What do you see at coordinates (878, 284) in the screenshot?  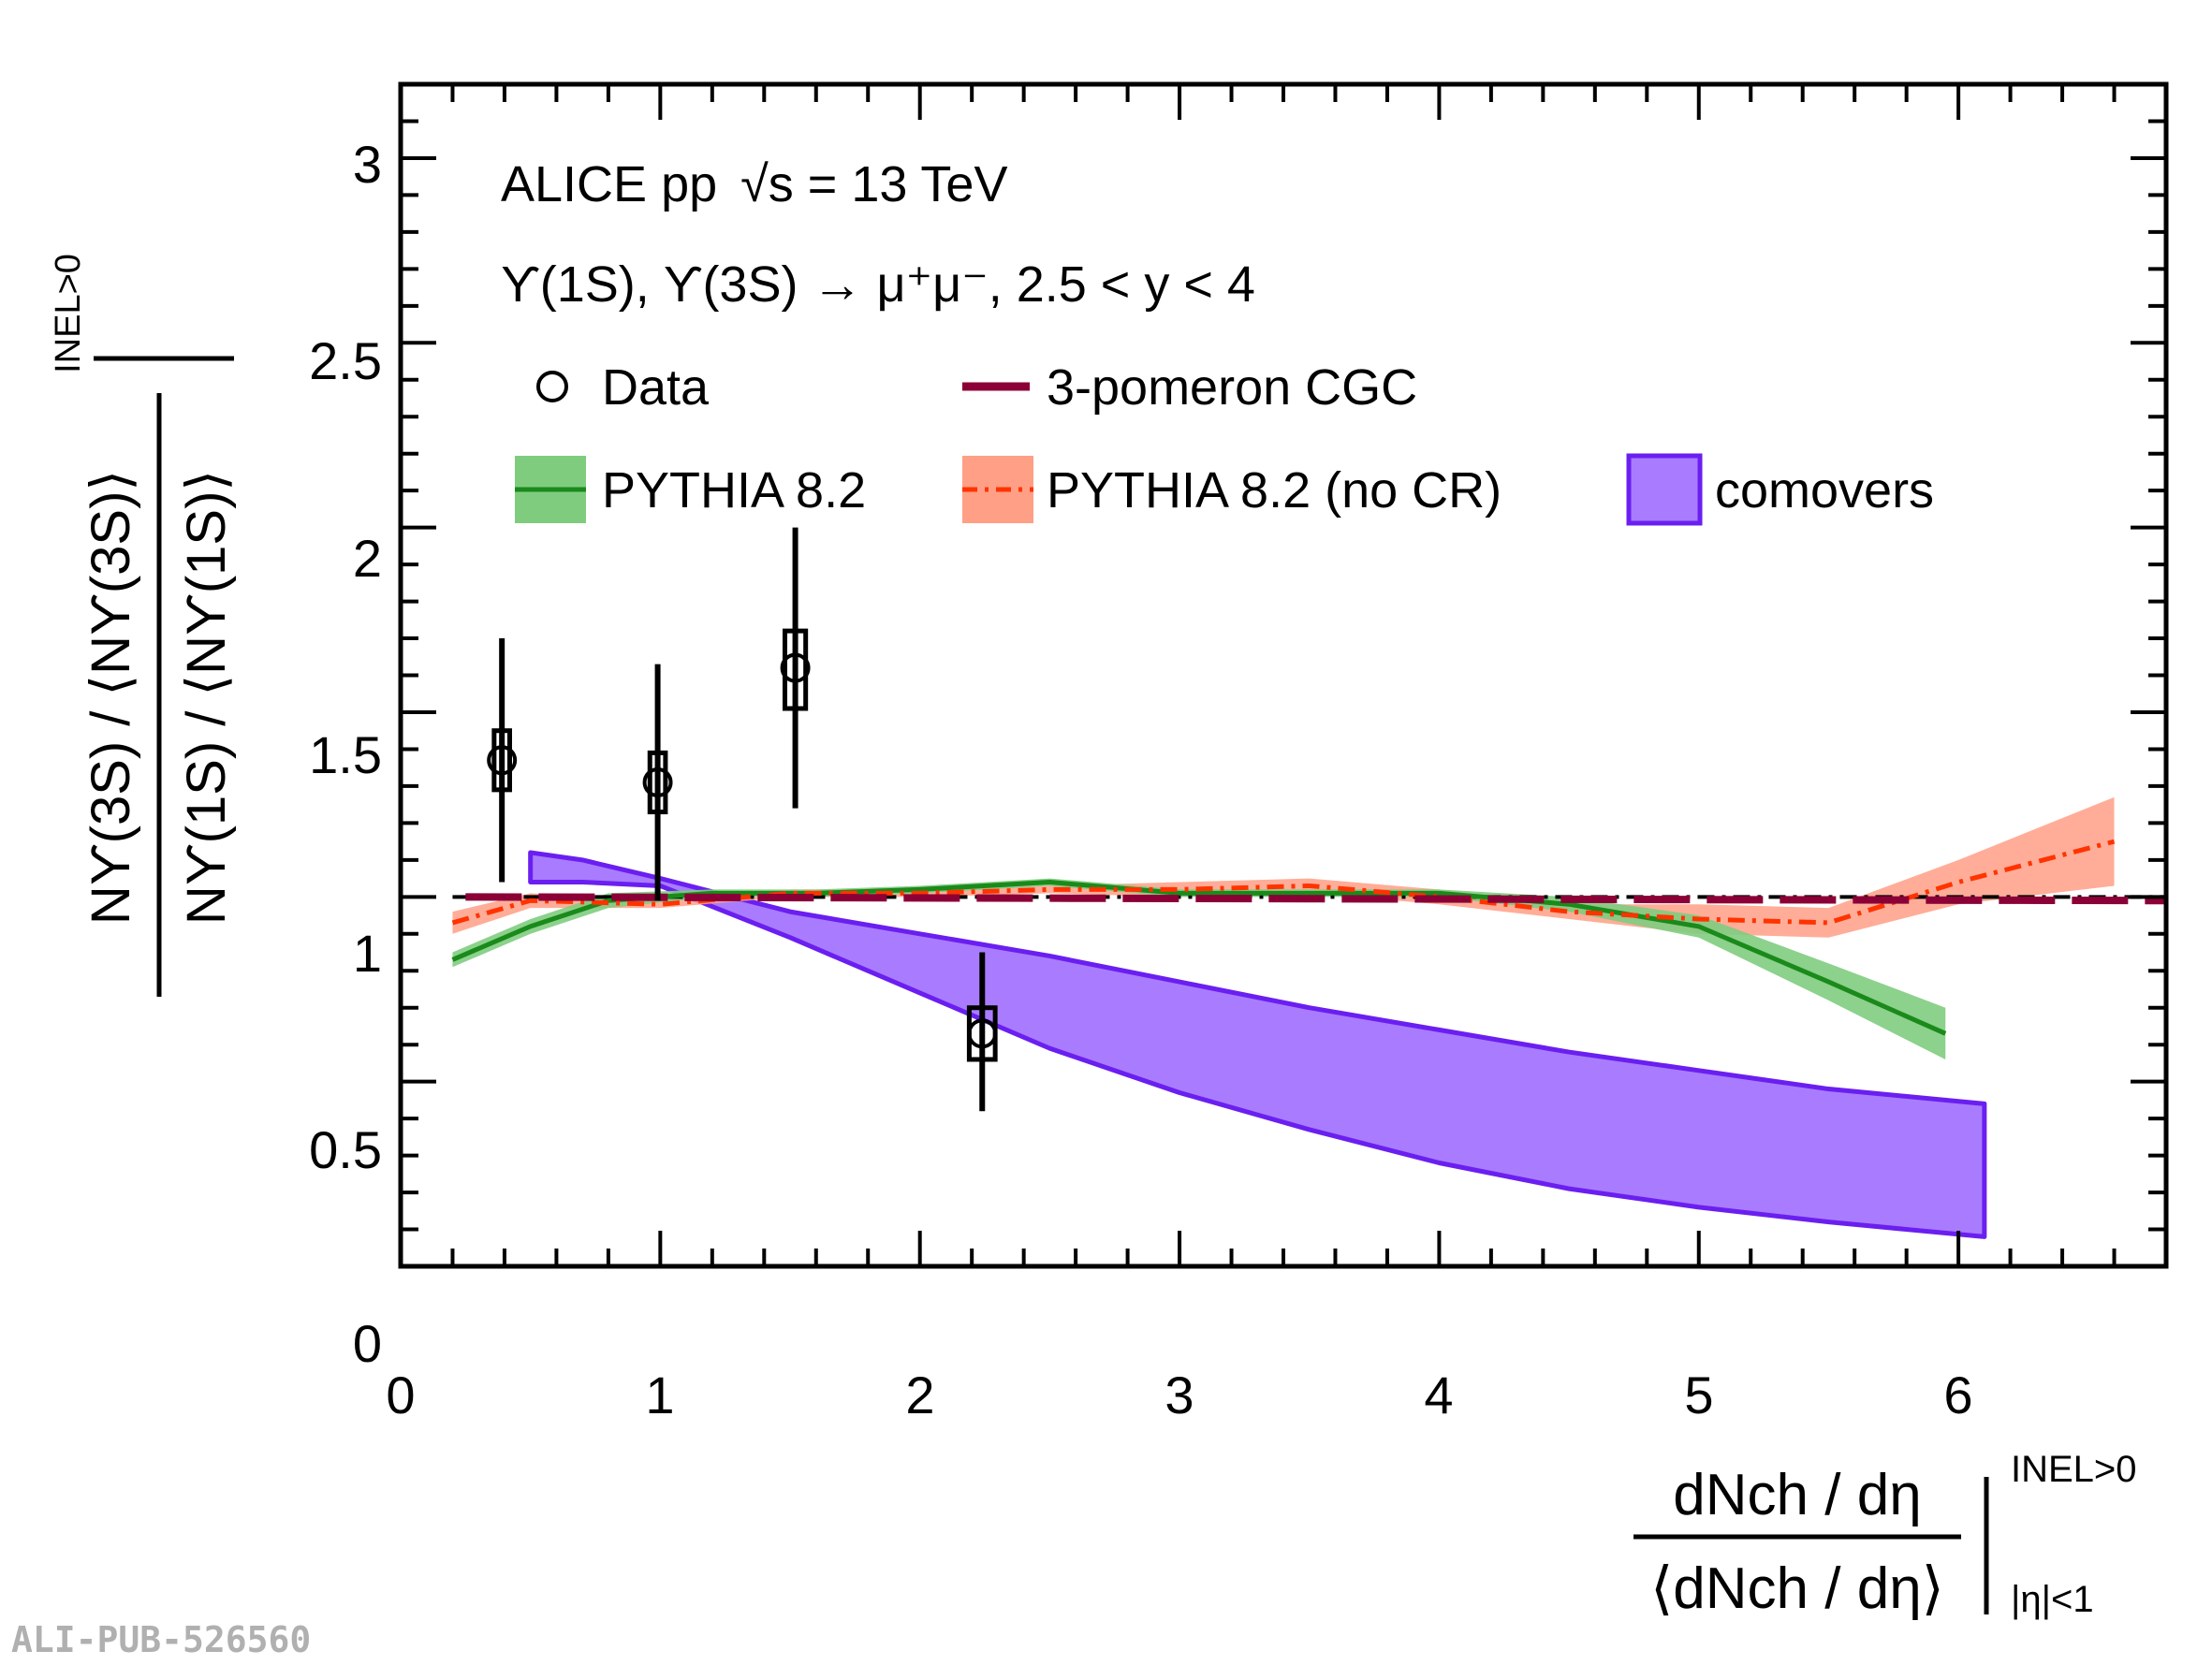 I see `process-label: ϒ(1S), ϒ(3S) → μ⁺μ⁻, 2.5 < y < 4` at bounding box center [878, 284].